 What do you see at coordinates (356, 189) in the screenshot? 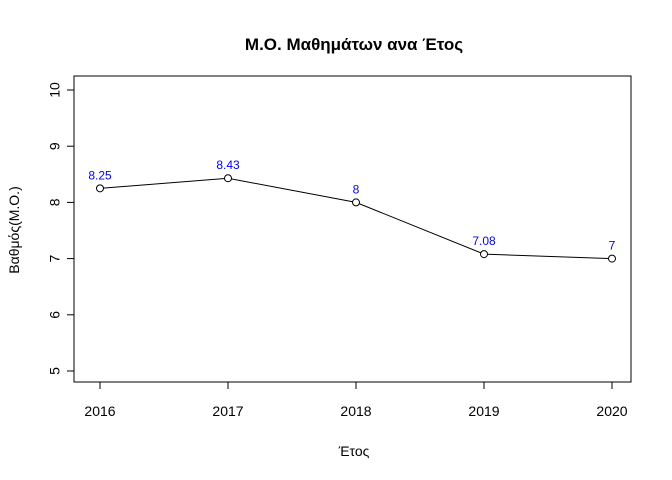
I see `data-label: 8` at bounding box center [356, 189].